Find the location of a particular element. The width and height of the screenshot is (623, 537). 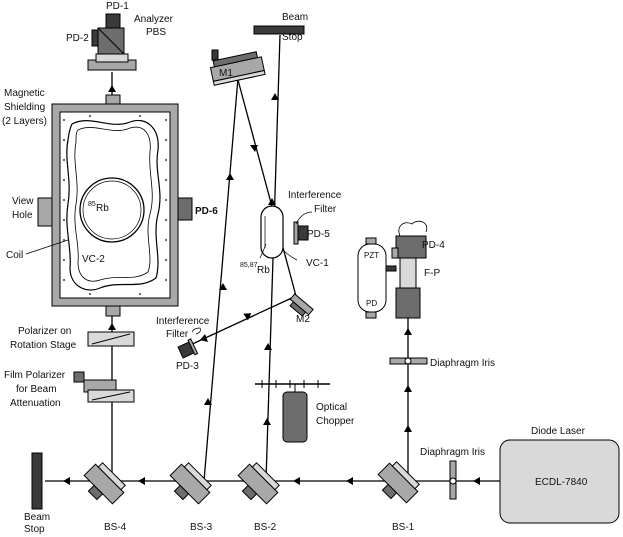

mirror-m1 is located at coordinates (237, 68).